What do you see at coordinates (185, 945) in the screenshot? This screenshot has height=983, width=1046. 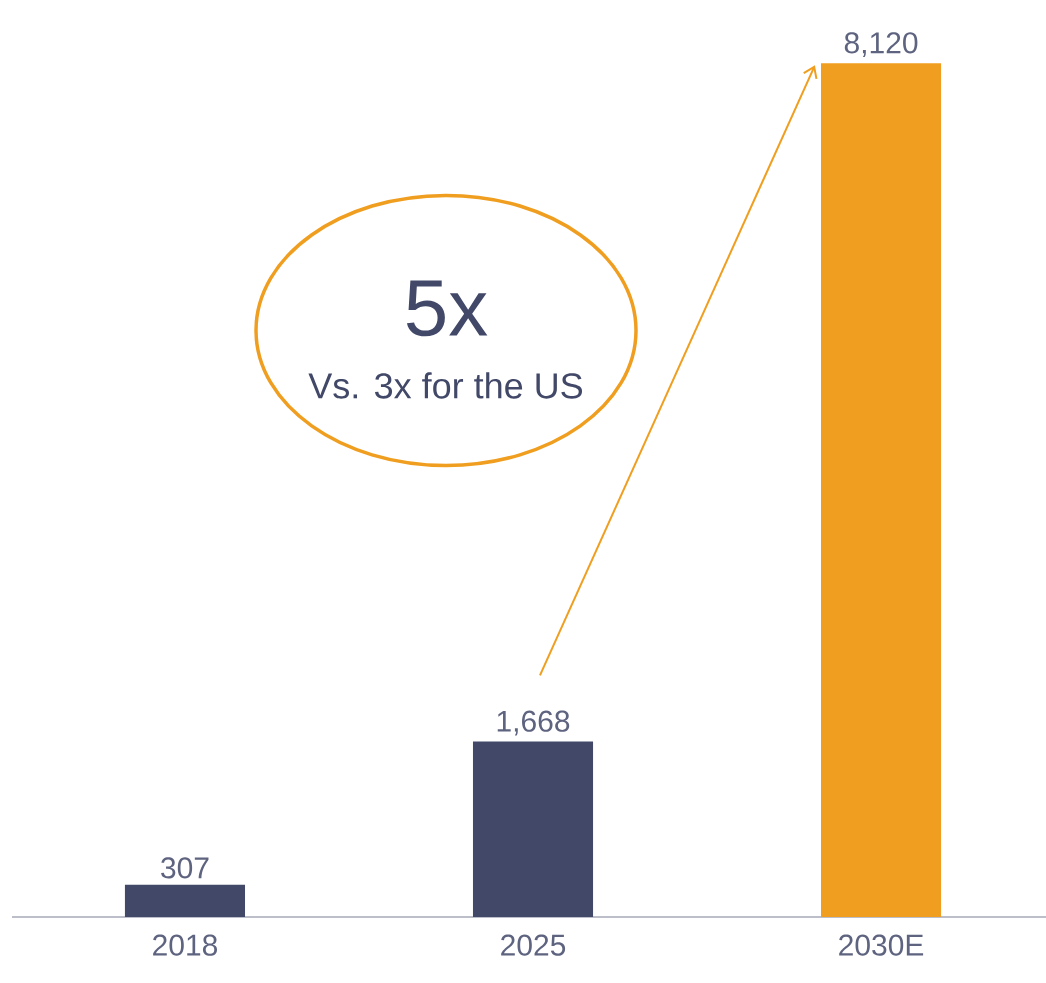 I see `x-tick-label: 2018` at bounding box center [185, 945].